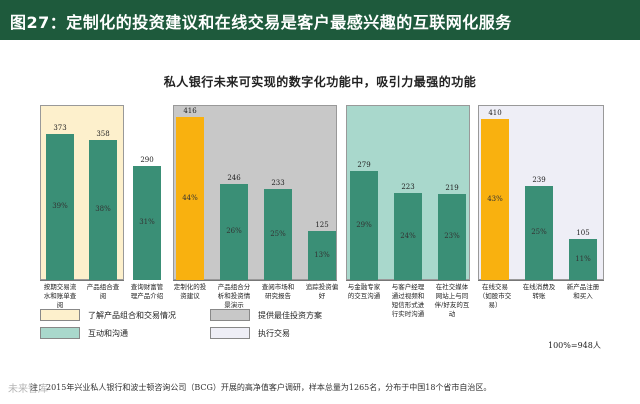 This screenshot has width=640, height=404. Describe the element at coordinates (28, 389) in the screenshot. I see `watermark: 未来智库` at that location.